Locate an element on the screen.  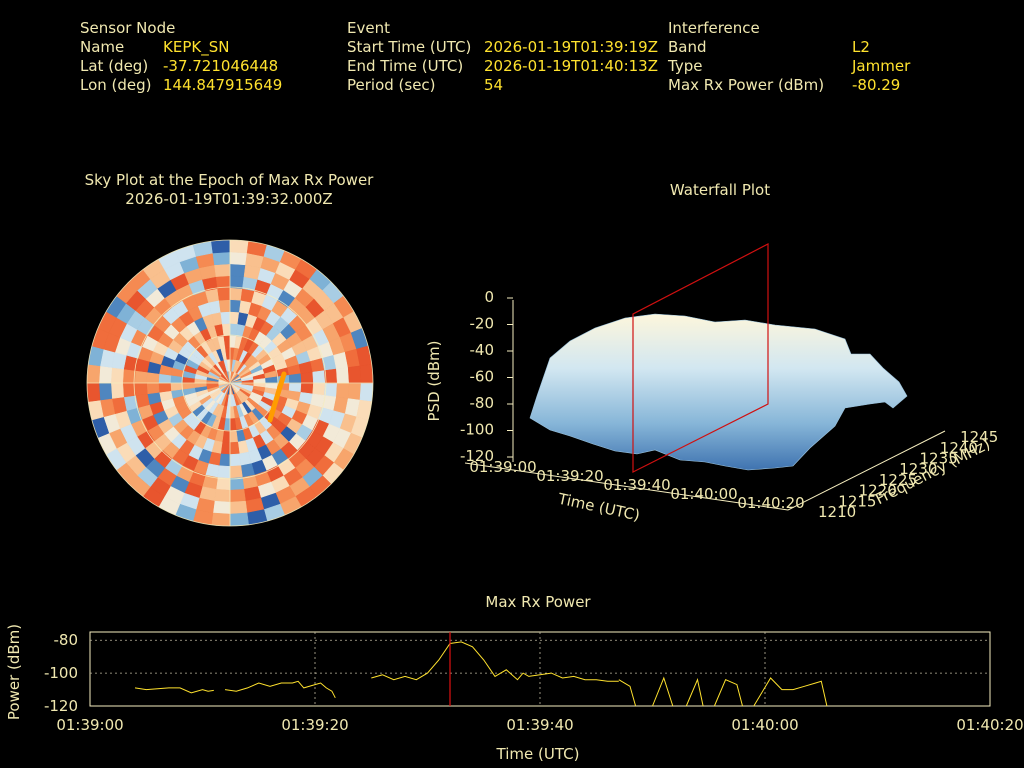
event-period-label: Period (sec) is located at coordinates (391, 85).